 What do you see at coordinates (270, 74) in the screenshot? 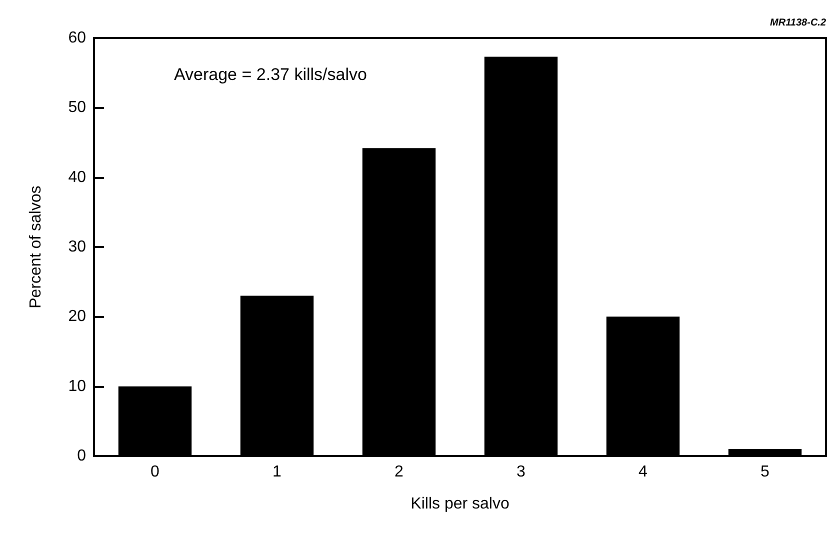
I see `annotation: Average = 2.37 kills/salvo` at bounding box center [270, 74].